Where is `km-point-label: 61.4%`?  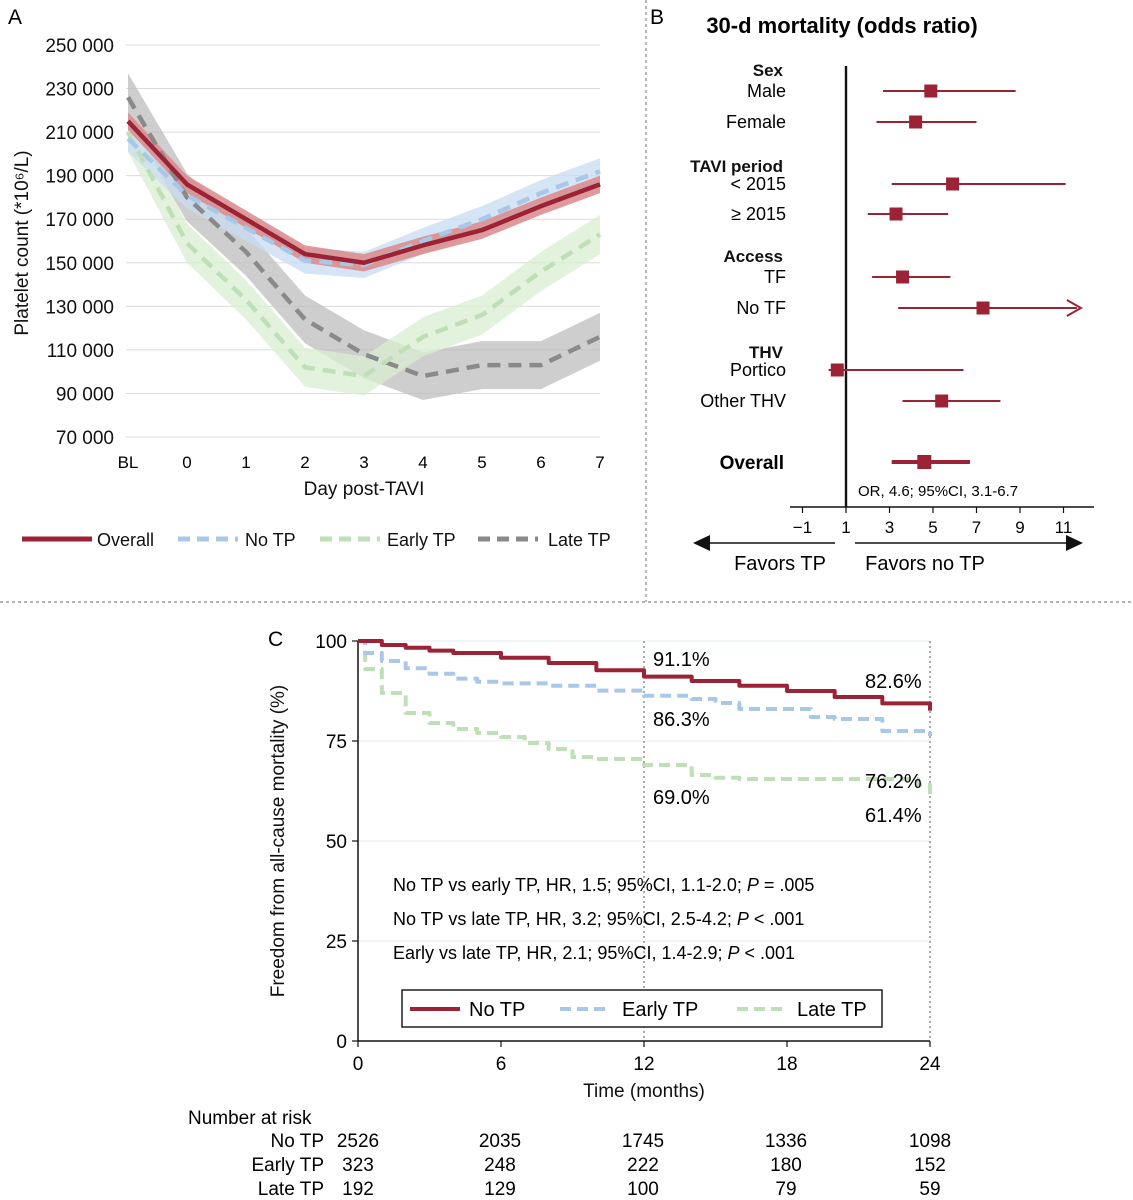
km-point-label: 61.4% is located at coordinates (893, 816).